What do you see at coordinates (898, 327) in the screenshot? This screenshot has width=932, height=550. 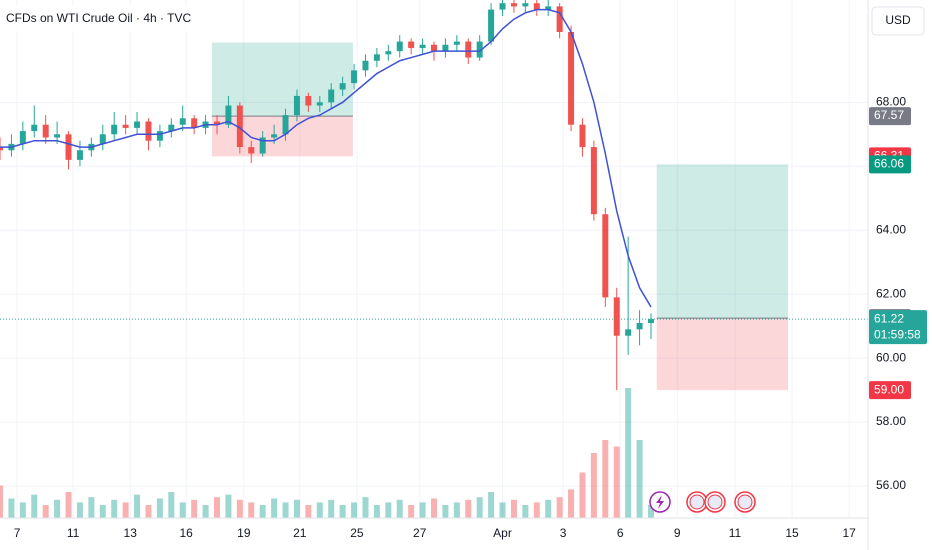 I see `last-price-badge` at bounding box center [898, 327].